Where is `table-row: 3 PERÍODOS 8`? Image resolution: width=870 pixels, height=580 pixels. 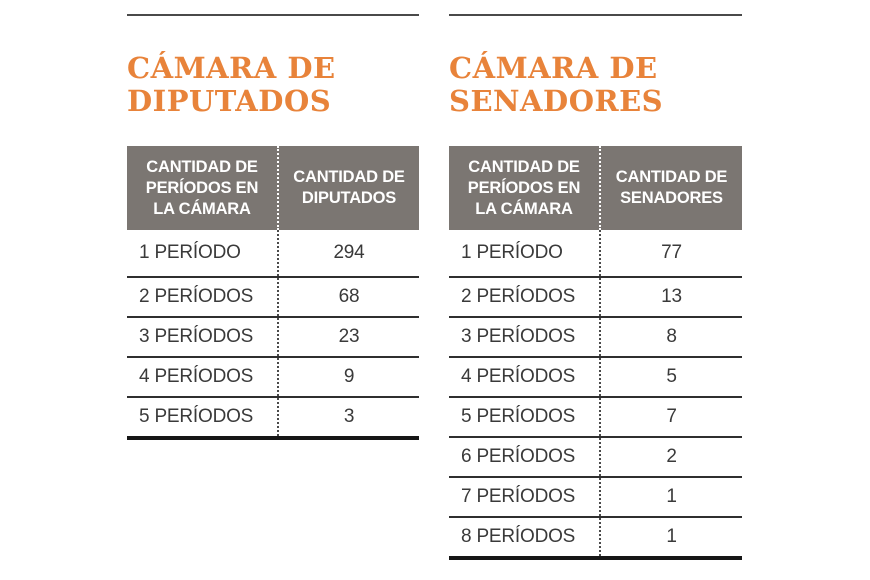 table-row: 3 PERÍODOS 8 is located at coordinates (595, 338).